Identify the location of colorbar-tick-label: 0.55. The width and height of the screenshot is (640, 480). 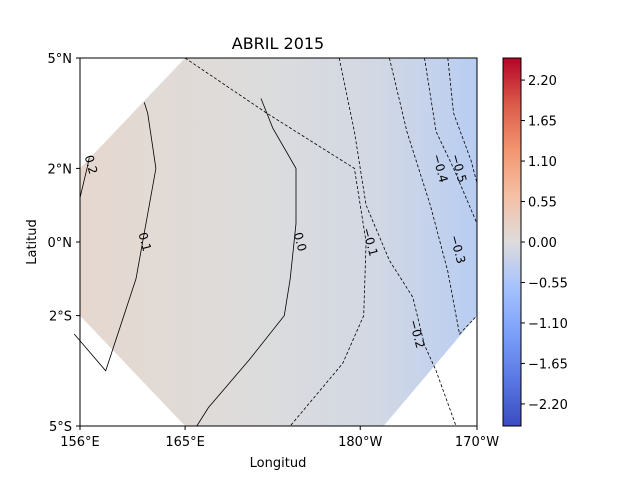
(542, 203).